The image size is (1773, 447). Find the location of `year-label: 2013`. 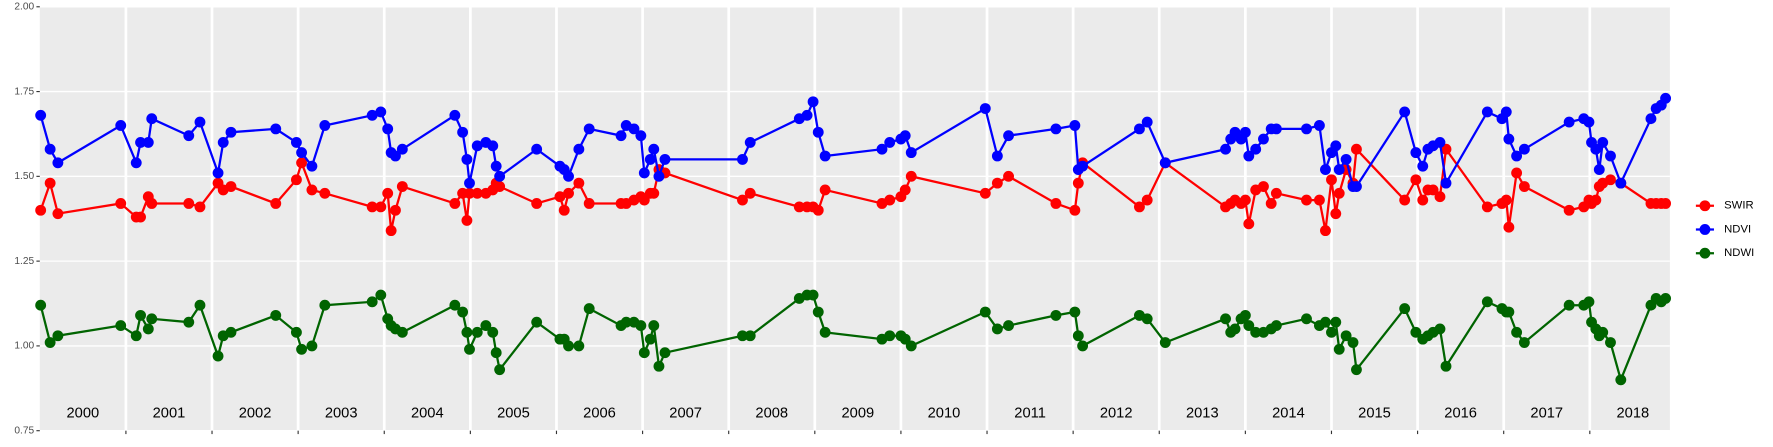

year-label: 2013 is located at coordinates (1202, 414).